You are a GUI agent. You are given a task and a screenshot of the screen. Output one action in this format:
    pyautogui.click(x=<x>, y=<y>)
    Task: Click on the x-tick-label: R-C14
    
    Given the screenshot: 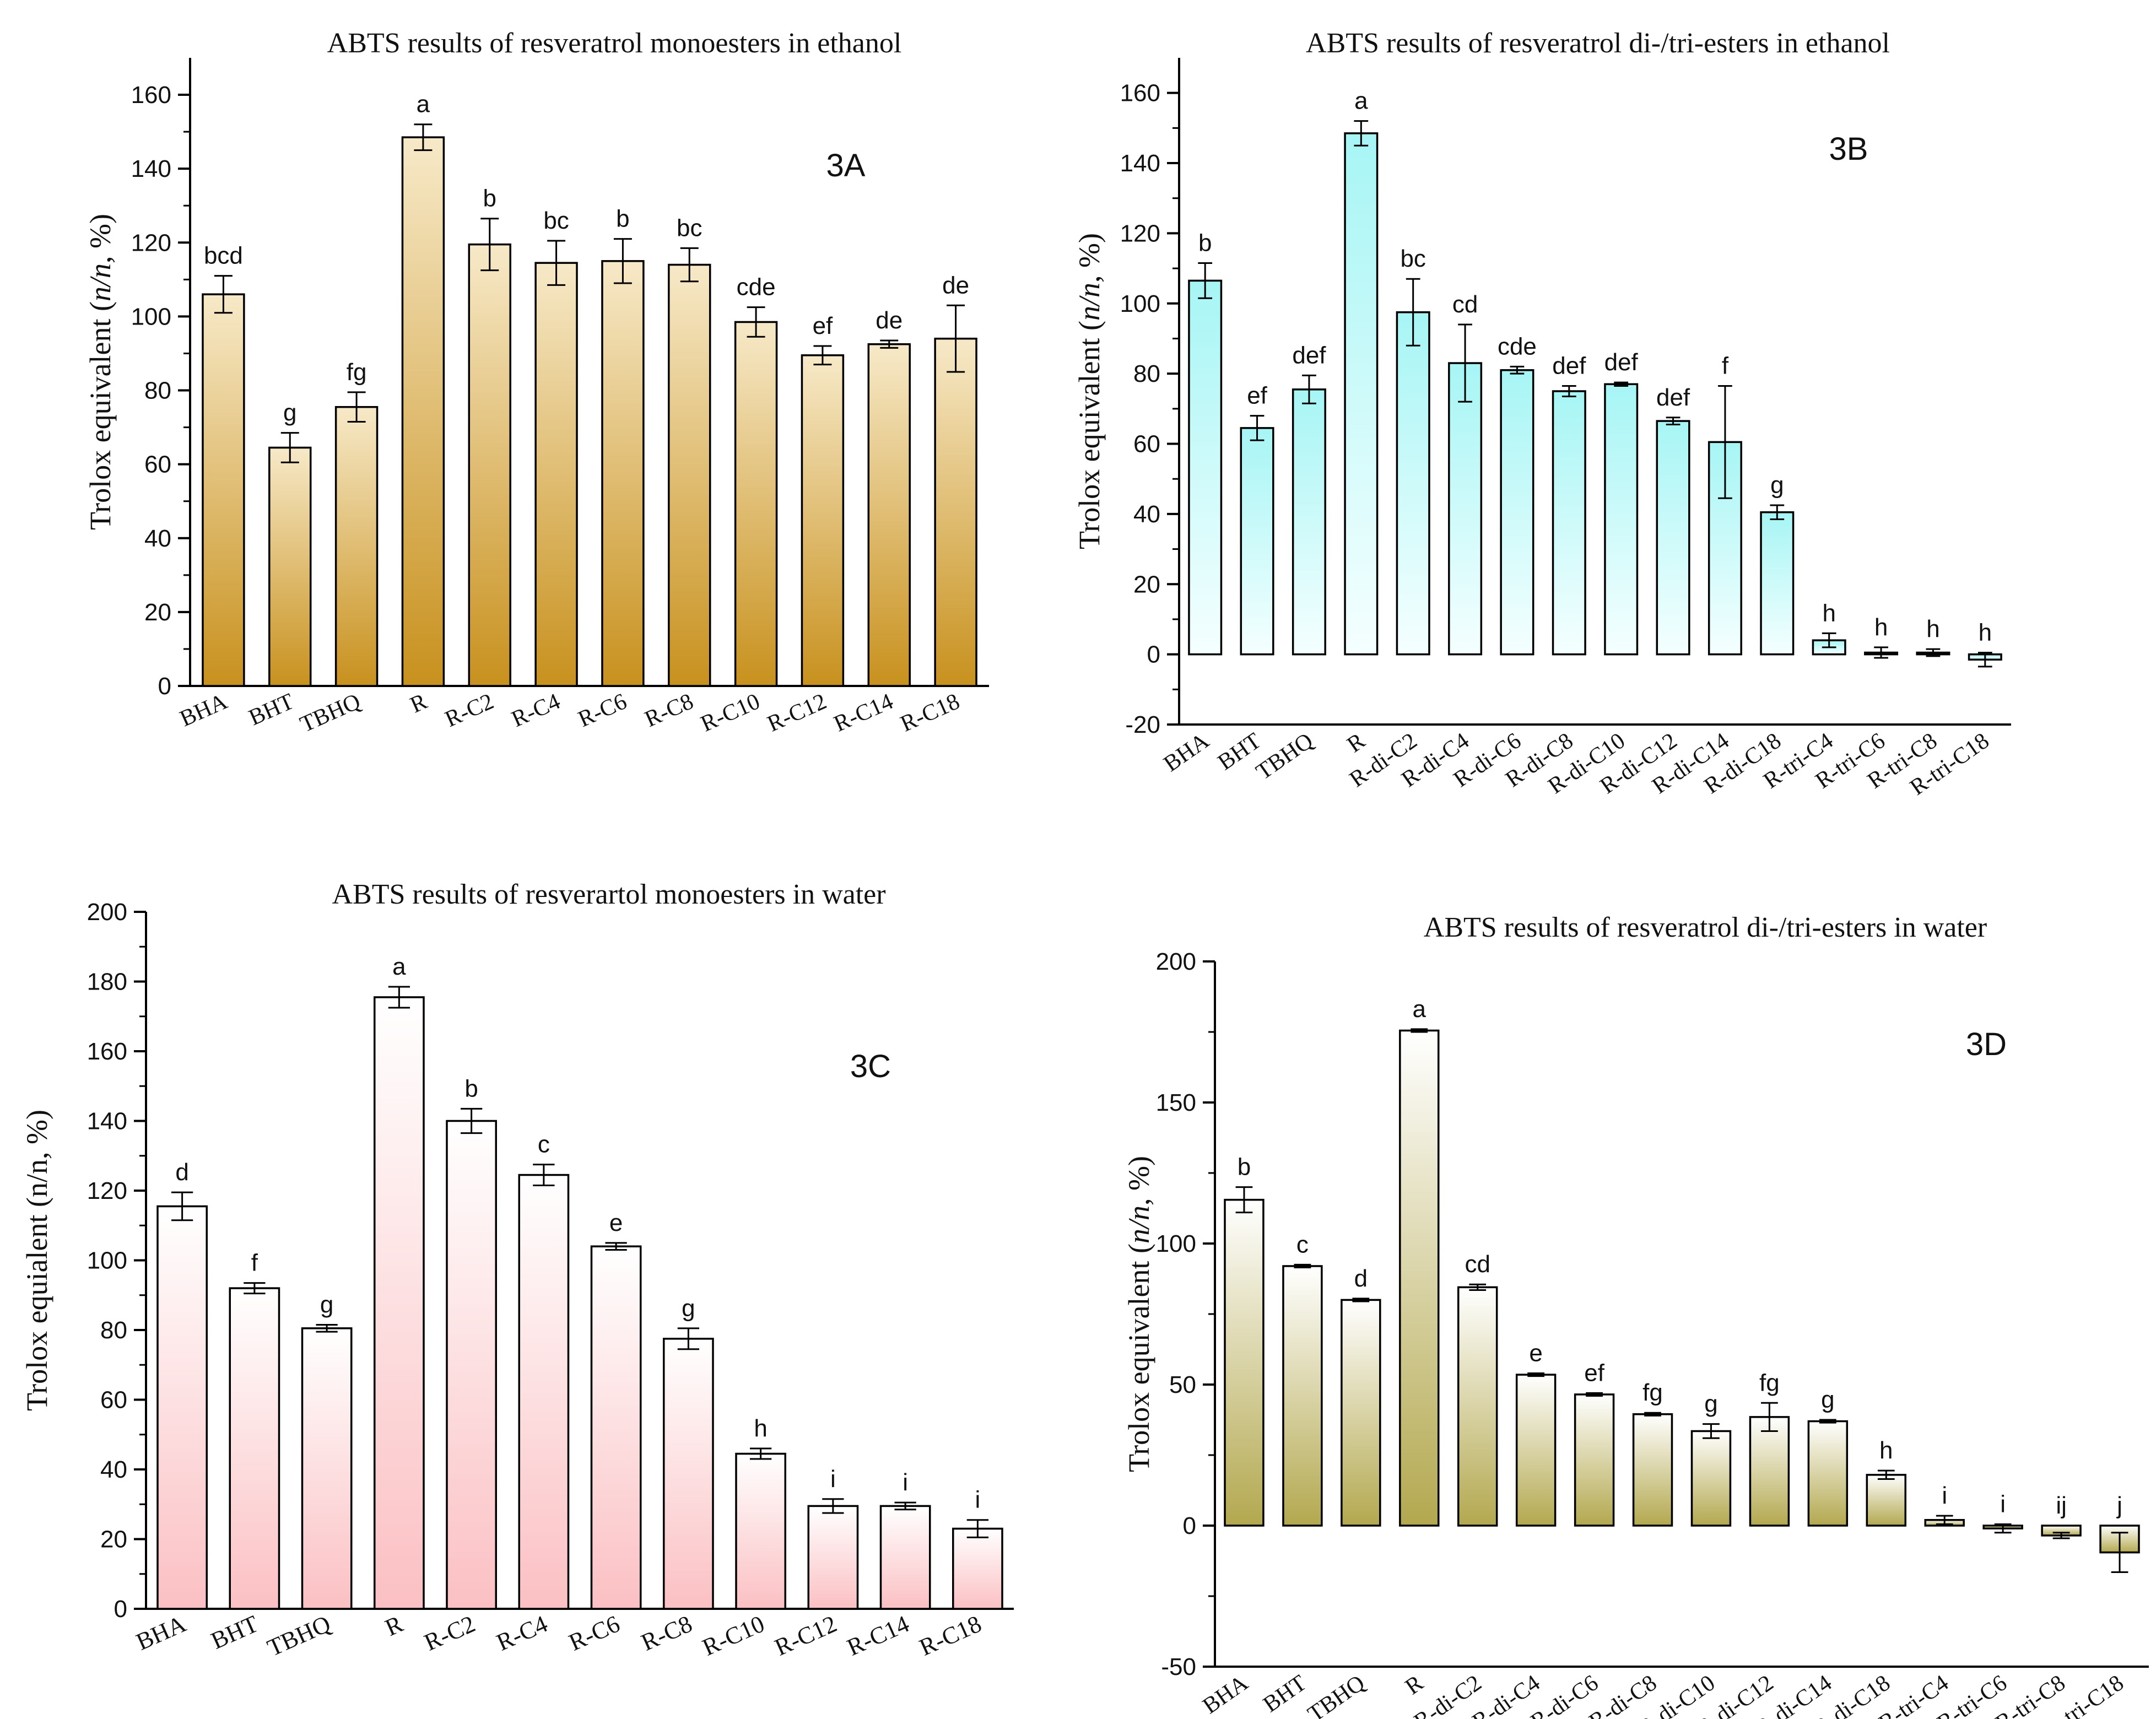 What is the action you would take?
    pyautogui.click(x=863, y=713)
    